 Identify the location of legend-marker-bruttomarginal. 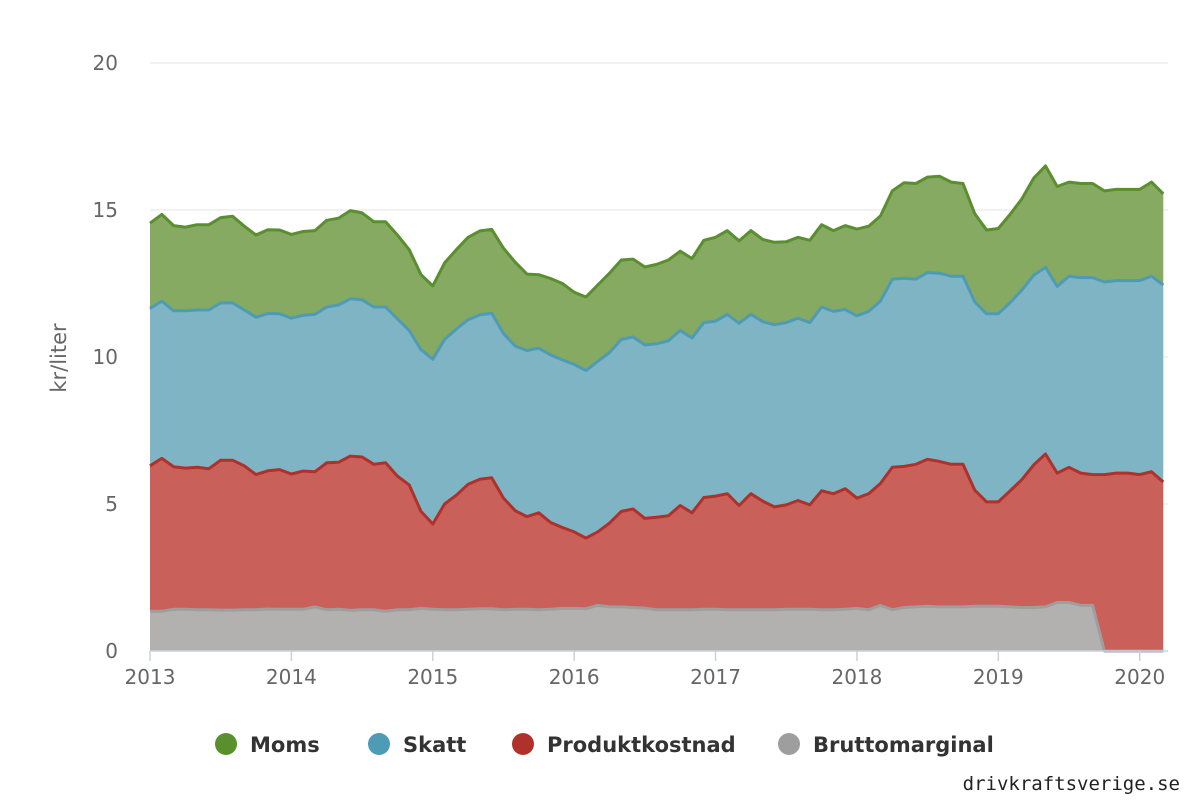
(789, 744).